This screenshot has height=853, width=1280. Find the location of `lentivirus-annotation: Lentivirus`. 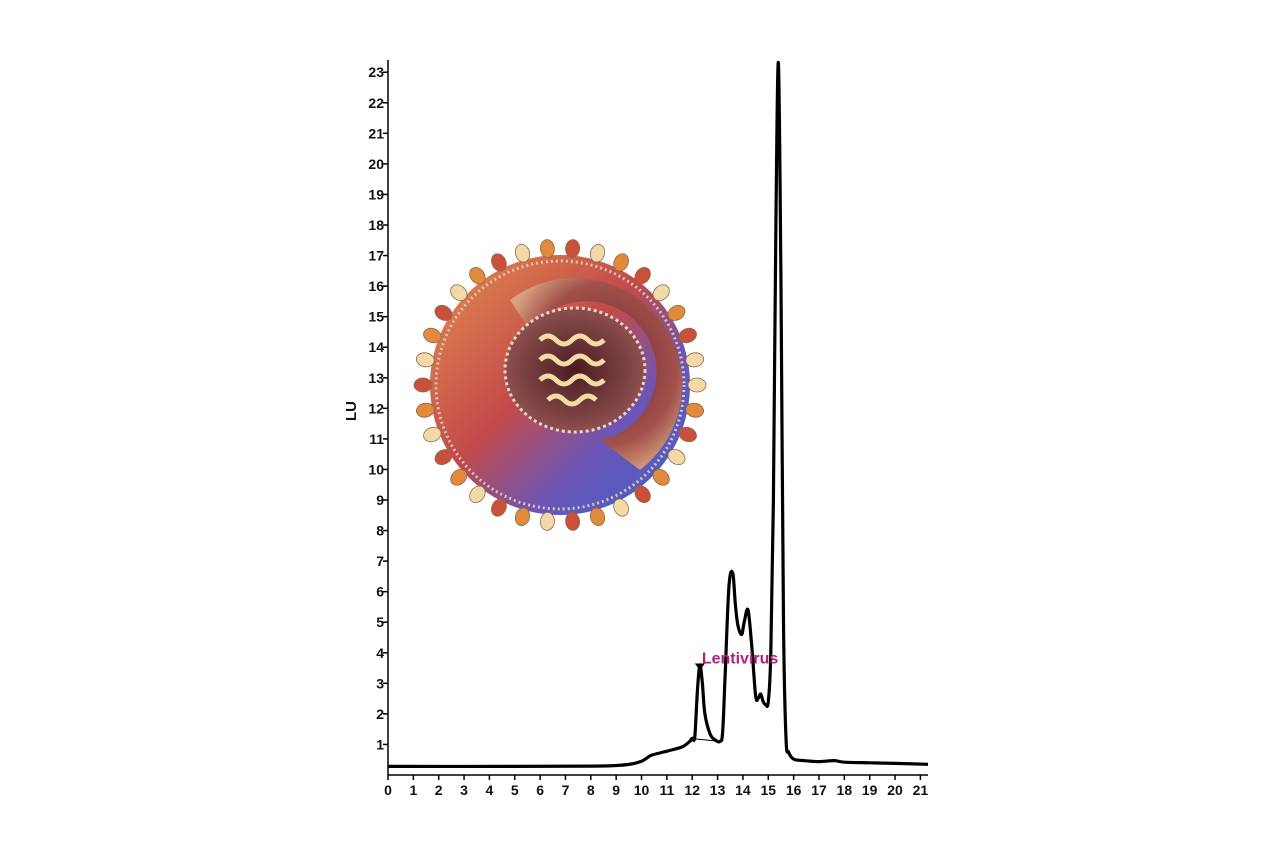

lentivirus-annotation: Lentivirus is located at coordinates (740, 658).